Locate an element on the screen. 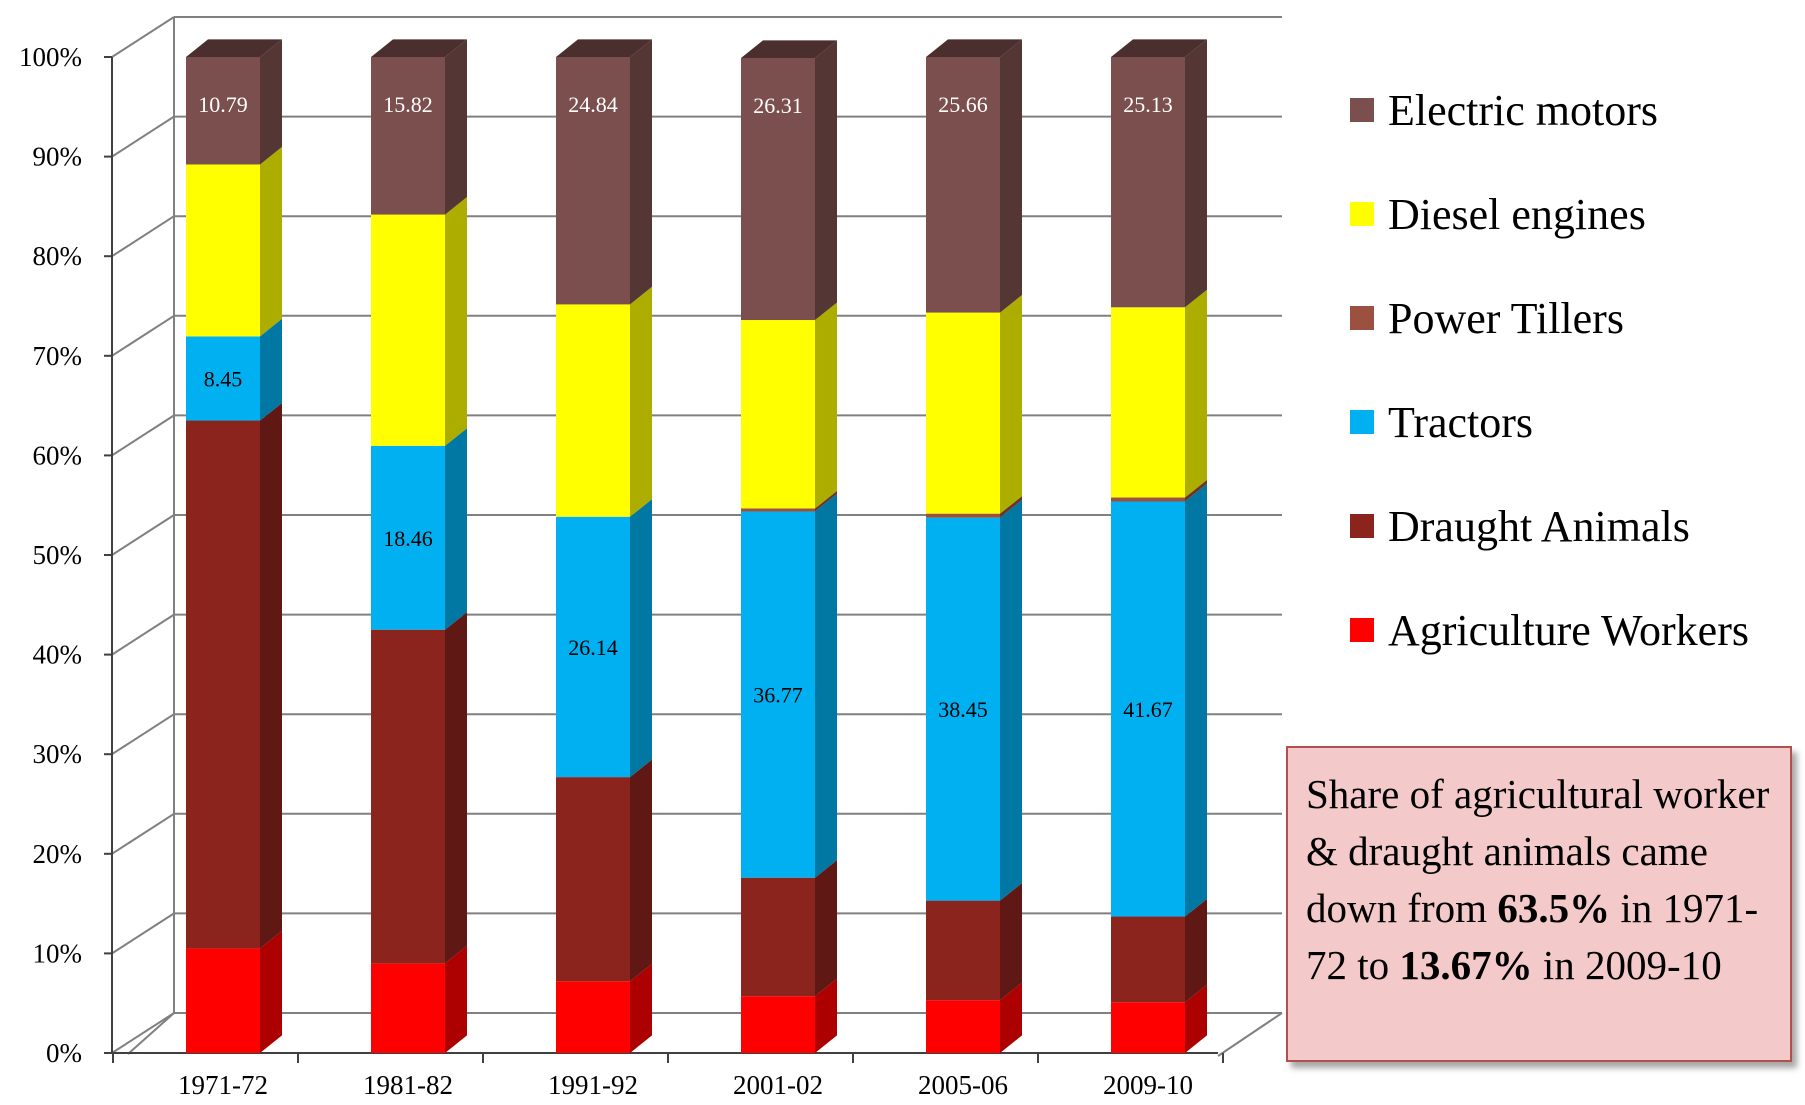 This screenshot has height=1105, width=1805. data-label: 38.45 is located at coordinates (963, 709).